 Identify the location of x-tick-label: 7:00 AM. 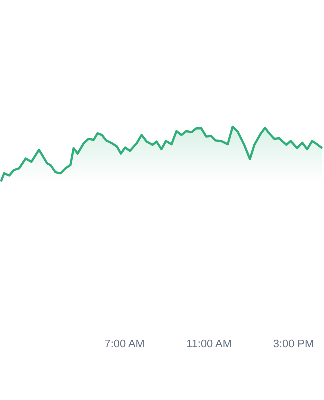
(124, 344).